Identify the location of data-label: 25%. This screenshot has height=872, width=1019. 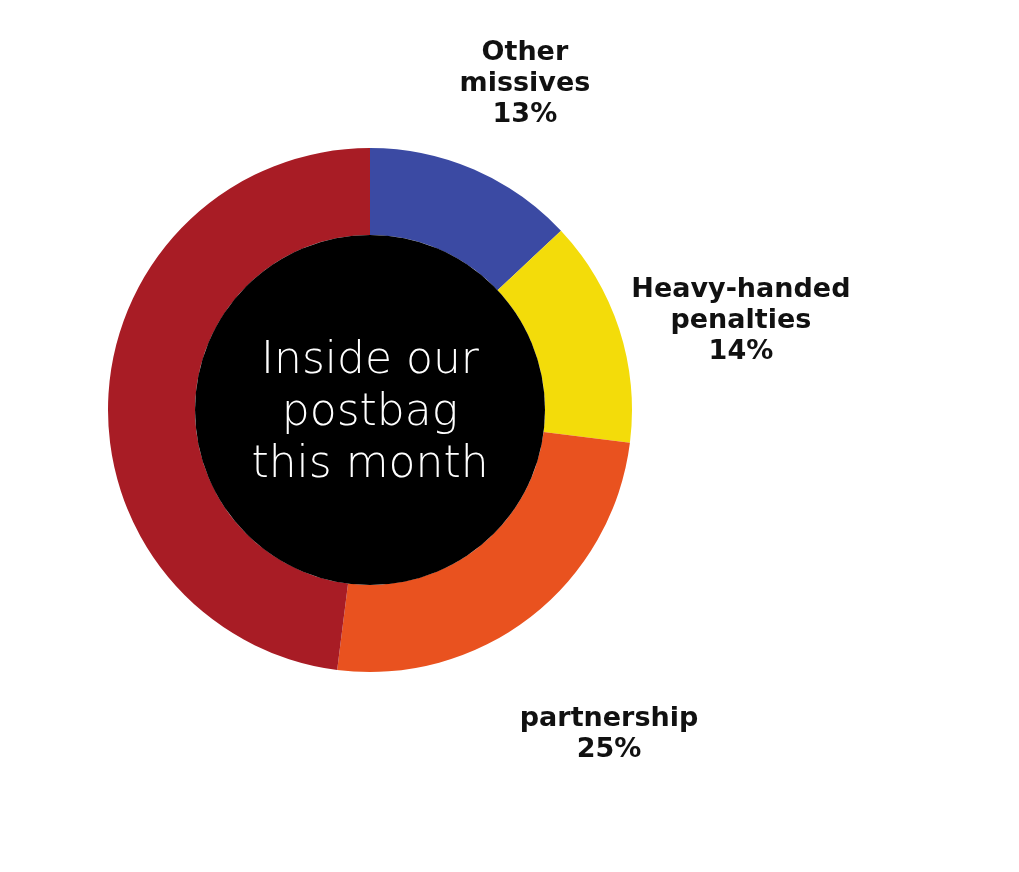
(609, 748).